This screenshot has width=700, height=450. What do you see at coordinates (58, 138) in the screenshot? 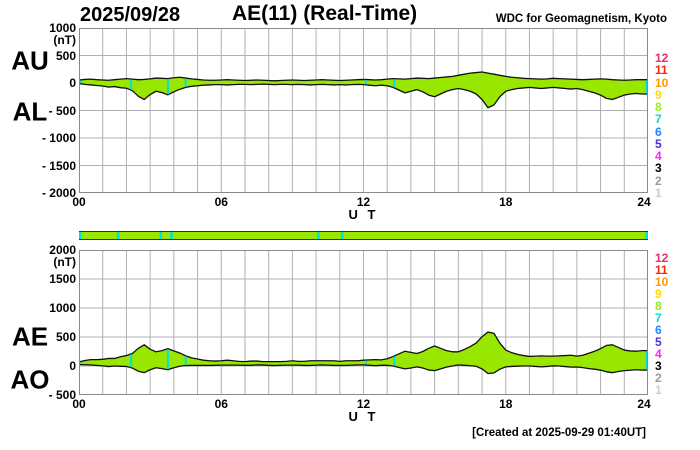
I see `y-tick-au-al--1000: - 1000` at bounding box center [58, 138].